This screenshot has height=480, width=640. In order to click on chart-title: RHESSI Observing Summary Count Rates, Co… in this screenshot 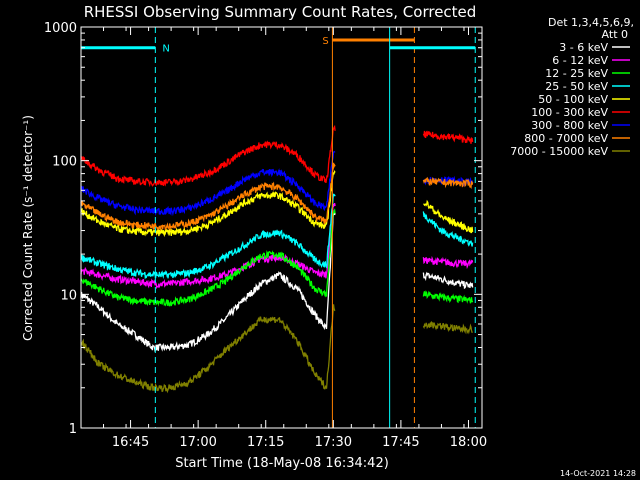, I will do `click(280, 12)`.